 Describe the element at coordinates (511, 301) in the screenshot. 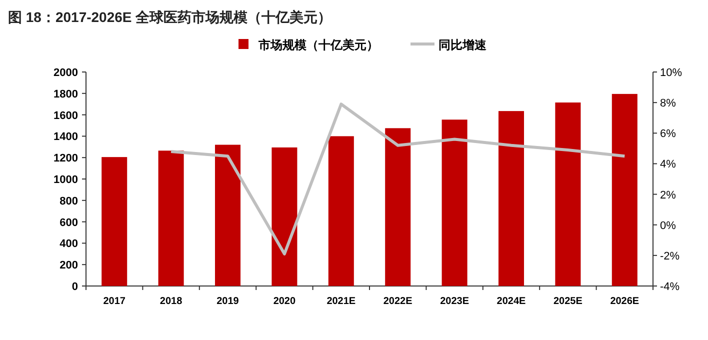

I see `x-tick-label: 2024E` at that location.